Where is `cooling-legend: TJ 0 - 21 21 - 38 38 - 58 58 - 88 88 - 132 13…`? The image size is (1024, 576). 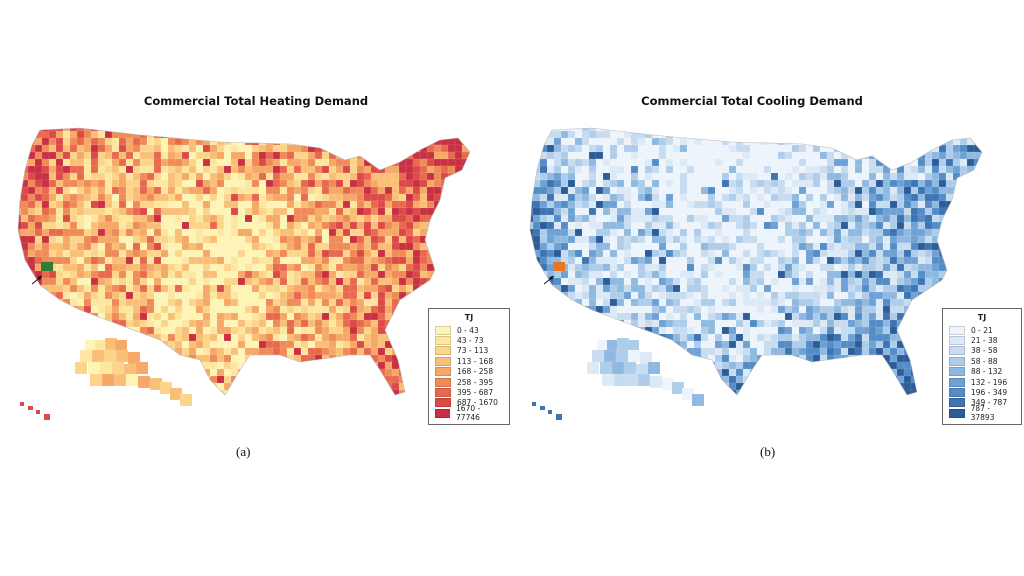 cooling-legend: TJ 0 - 21 21 - 38 38 - 58 58 - 88 88 - 132 13… is located at coordinates (982, 366).